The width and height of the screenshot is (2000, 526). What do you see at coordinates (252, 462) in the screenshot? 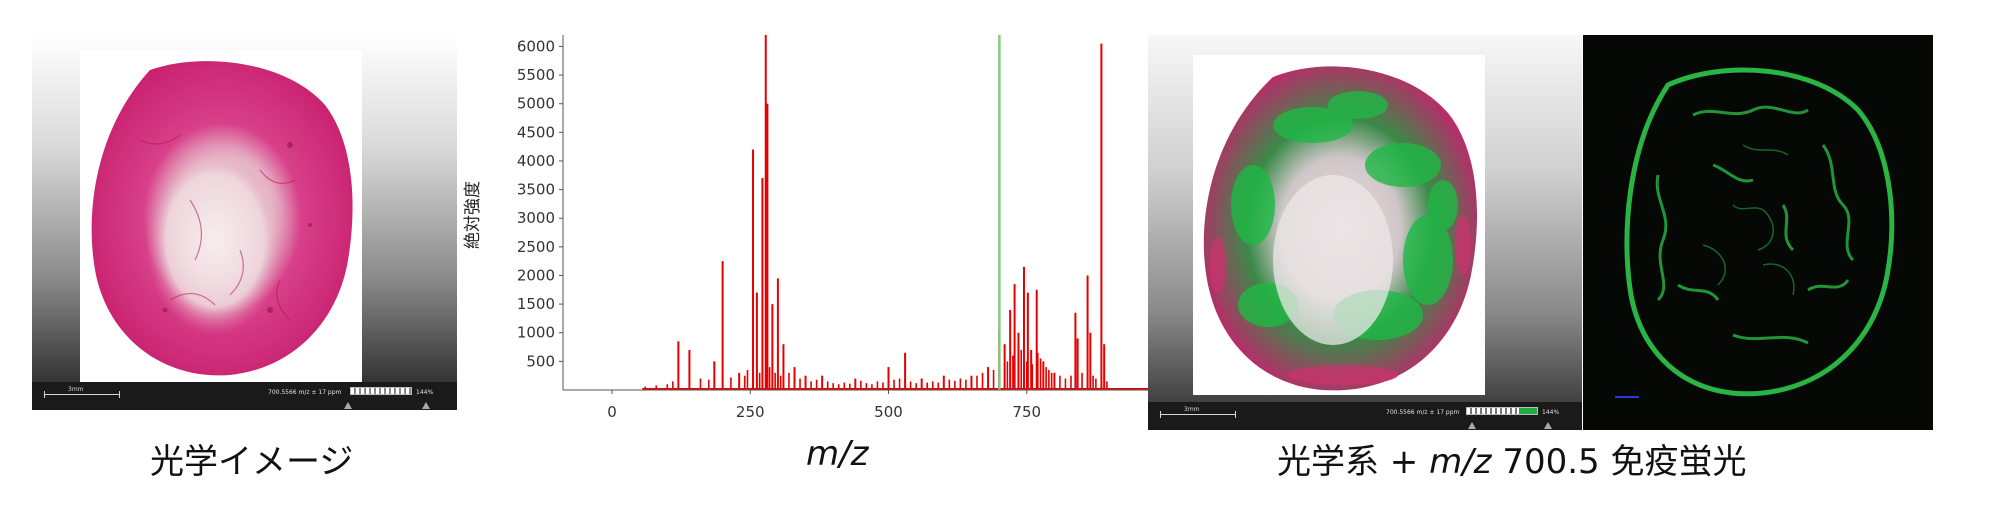
I see `optical-image-caption: 光学イメージ` at bounding box center [252, 462].